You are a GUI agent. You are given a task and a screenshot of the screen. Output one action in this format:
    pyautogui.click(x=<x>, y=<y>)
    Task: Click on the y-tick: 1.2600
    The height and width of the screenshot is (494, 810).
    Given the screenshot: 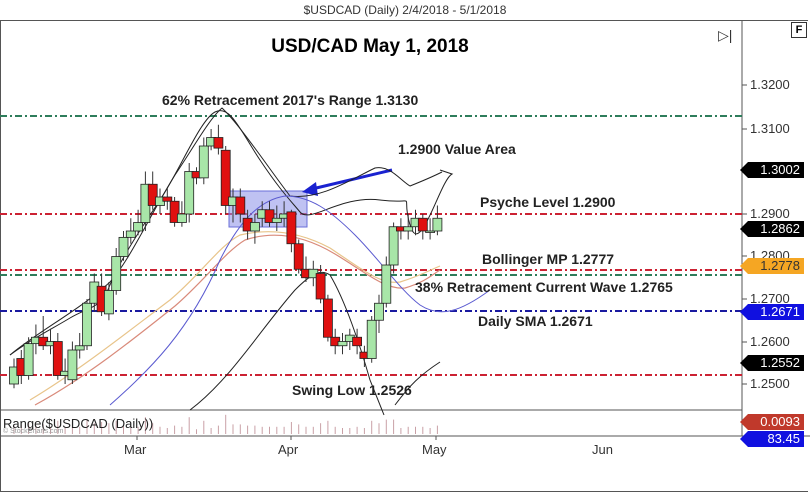 What is the action you would take?
    pyautogui.click(x=770, y=341)
    